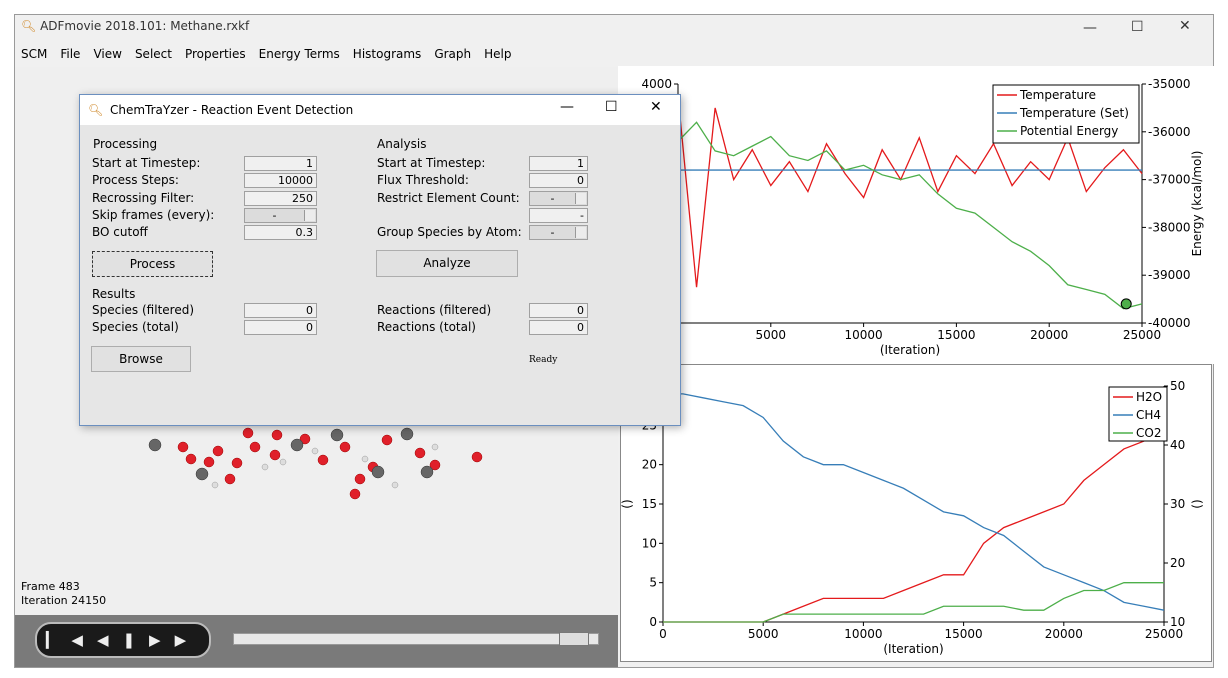 The height and width of the screenshot is (678, 1228). I want to click on field-label: Process Steps:, so click(135, 180).